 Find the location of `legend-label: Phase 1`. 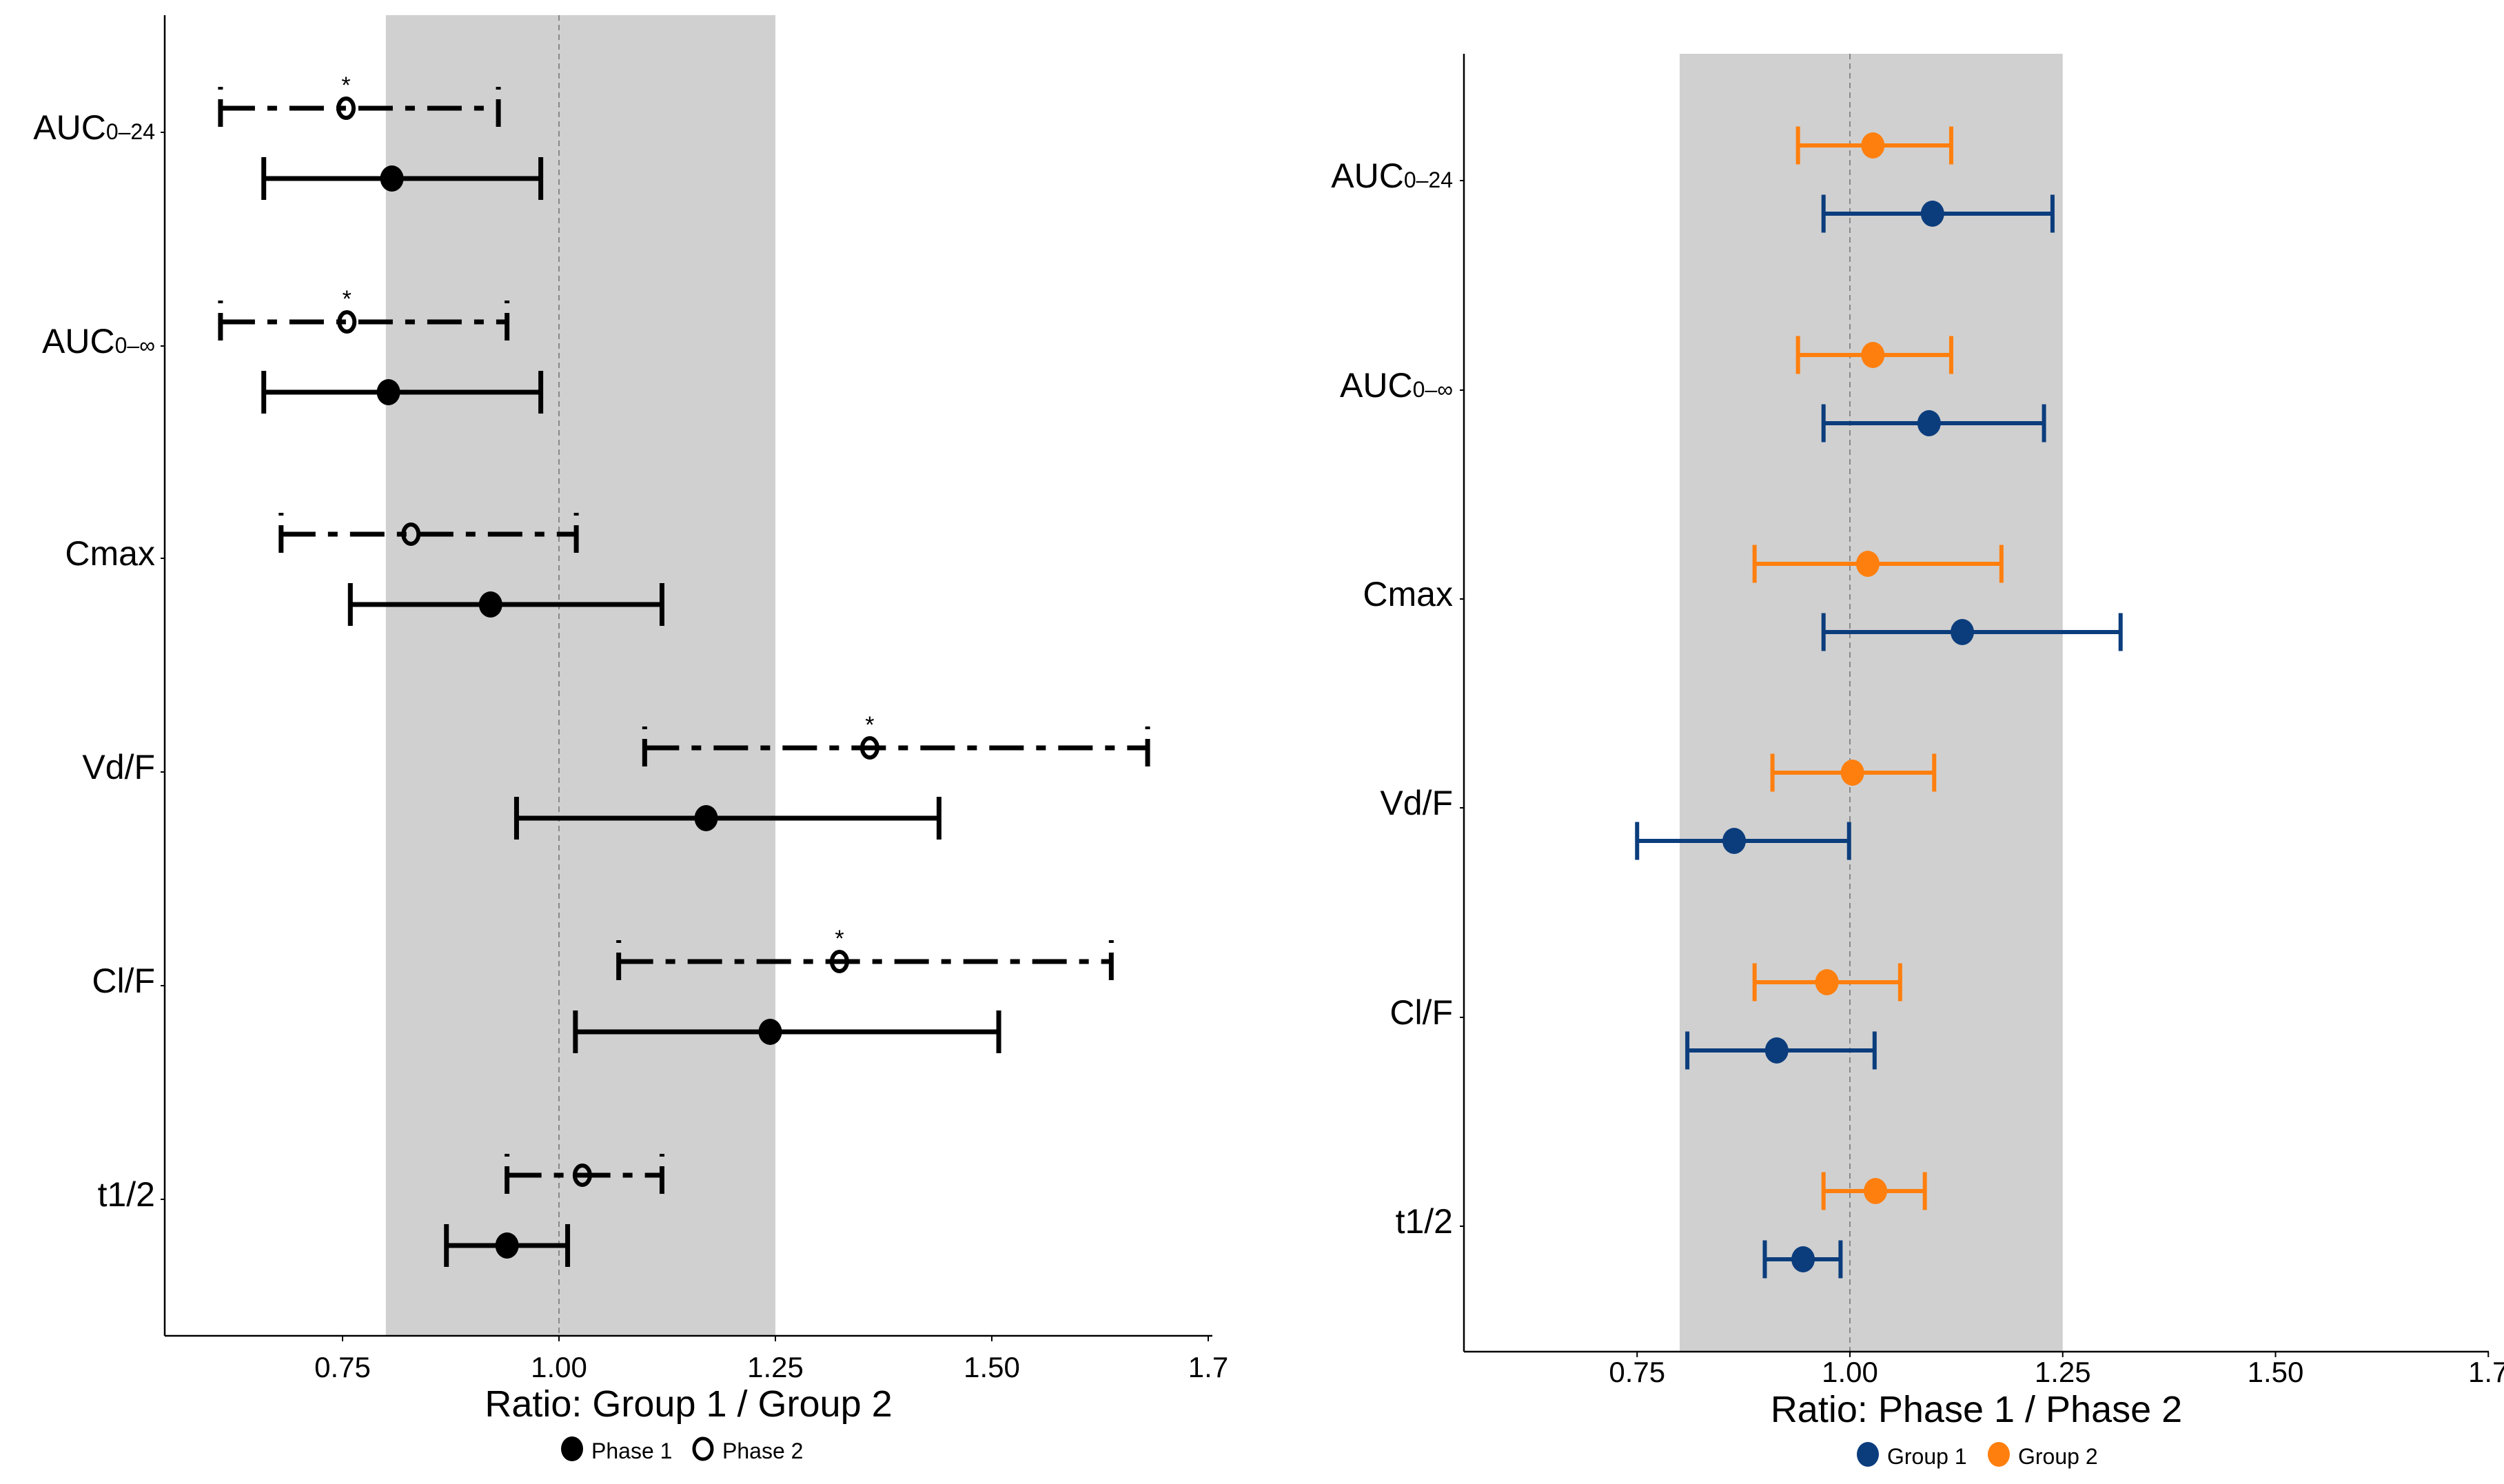

legend-label: Phase 1 is located at coordinates (631, 1451).